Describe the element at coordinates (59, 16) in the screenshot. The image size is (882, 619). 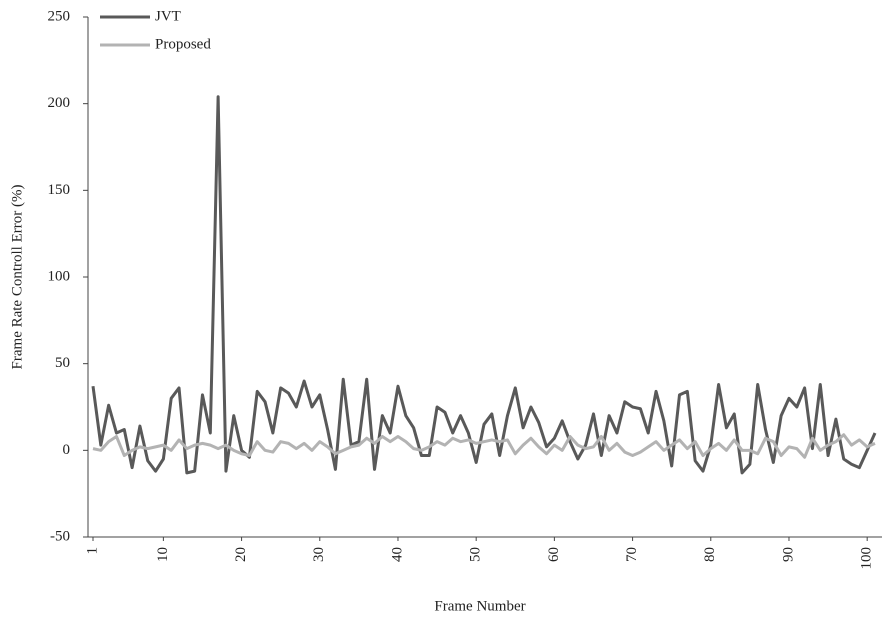
I see `y-tick-label: 250` at that location.